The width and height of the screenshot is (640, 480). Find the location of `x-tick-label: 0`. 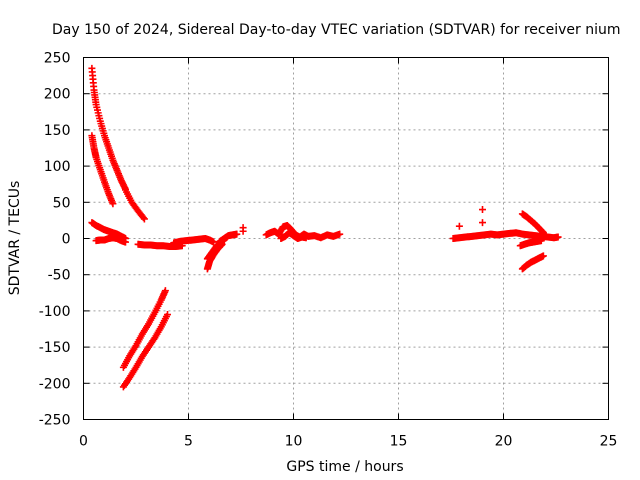

x-tick-label: 0 is located at coordinates (83, 442).